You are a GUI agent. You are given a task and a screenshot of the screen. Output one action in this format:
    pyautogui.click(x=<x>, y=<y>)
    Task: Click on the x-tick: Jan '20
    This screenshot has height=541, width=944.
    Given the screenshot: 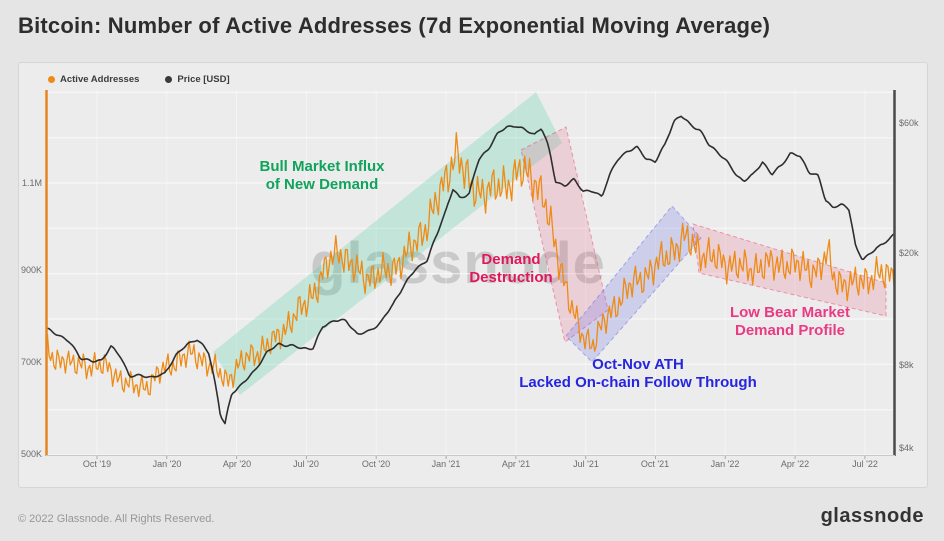 What is the action you would take?
    pyautogui.click(x=167, y=464)
    